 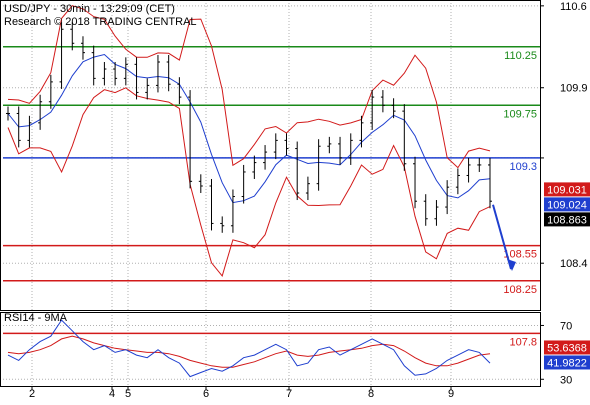 What do you see at coordinates (289, 394) in the screenshot?
I see `x-tick-label: 7` at bounding box center [289, 394].